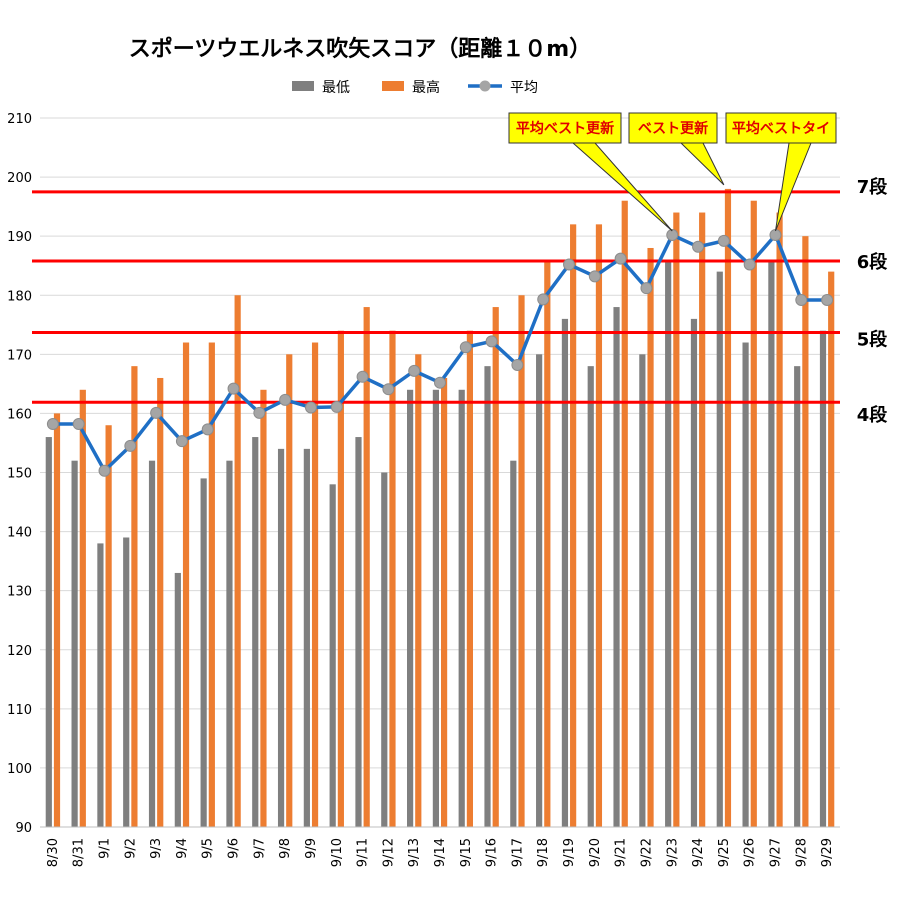  Describe the element at coordinates (698, 852) in the screenshot. I see `x-tick-label: 9/24` at that location.